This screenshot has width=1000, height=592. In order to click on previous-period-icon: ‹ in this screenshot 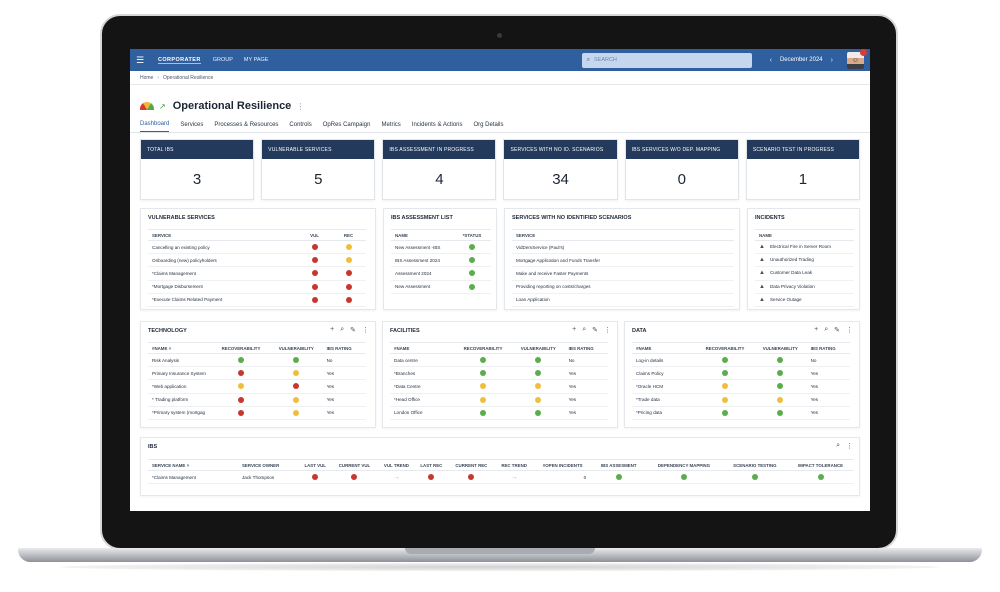, I will do `click(770, 60)`.